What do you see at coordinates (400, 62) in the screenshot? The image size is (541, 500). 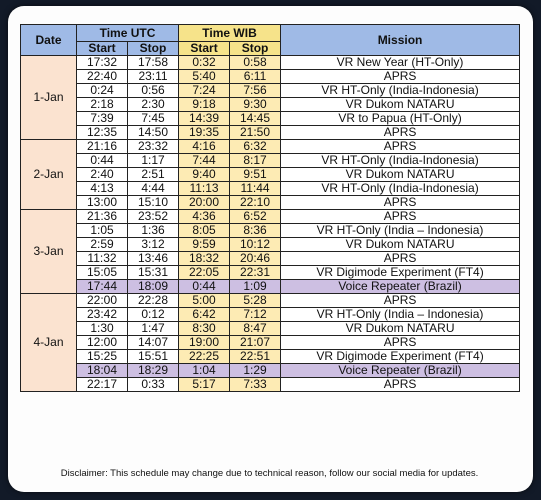 I see `mission-cell: VR New Year (HT-Only)` at bounding box center [400, 62].